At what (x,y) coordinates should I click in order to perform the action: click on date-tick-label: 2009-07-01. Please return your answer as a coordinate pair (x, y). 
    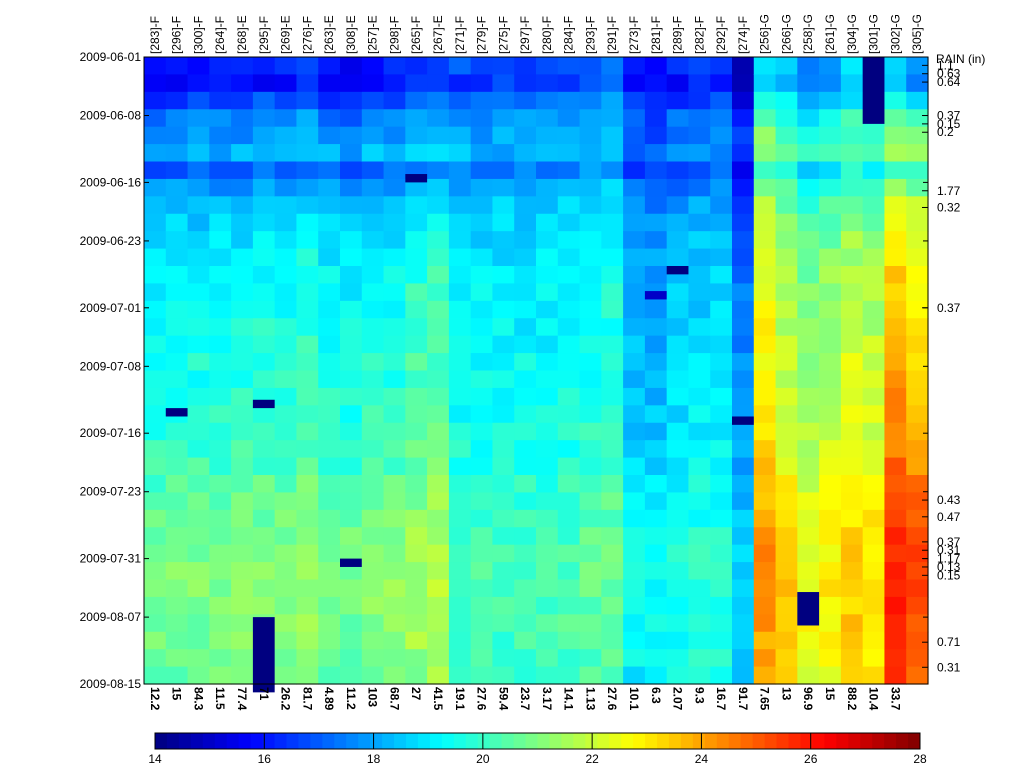
    Looking at the image, I should click on (111, 308).